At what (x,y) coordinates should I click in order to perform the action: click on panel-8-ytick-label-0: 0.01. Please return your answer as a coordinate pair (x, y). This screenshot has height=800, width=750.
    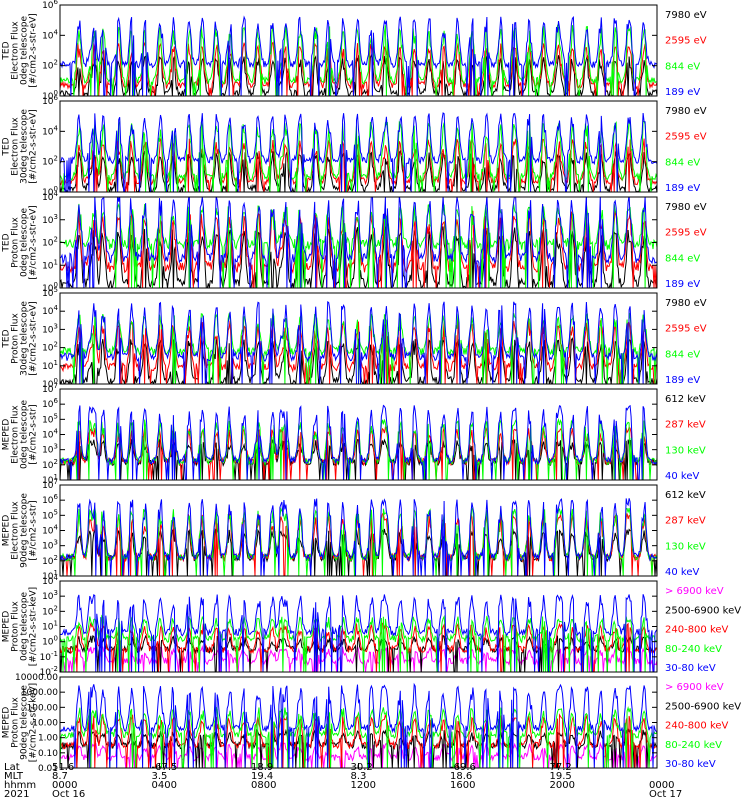
    Looking at the image, I should click on (48, 769).